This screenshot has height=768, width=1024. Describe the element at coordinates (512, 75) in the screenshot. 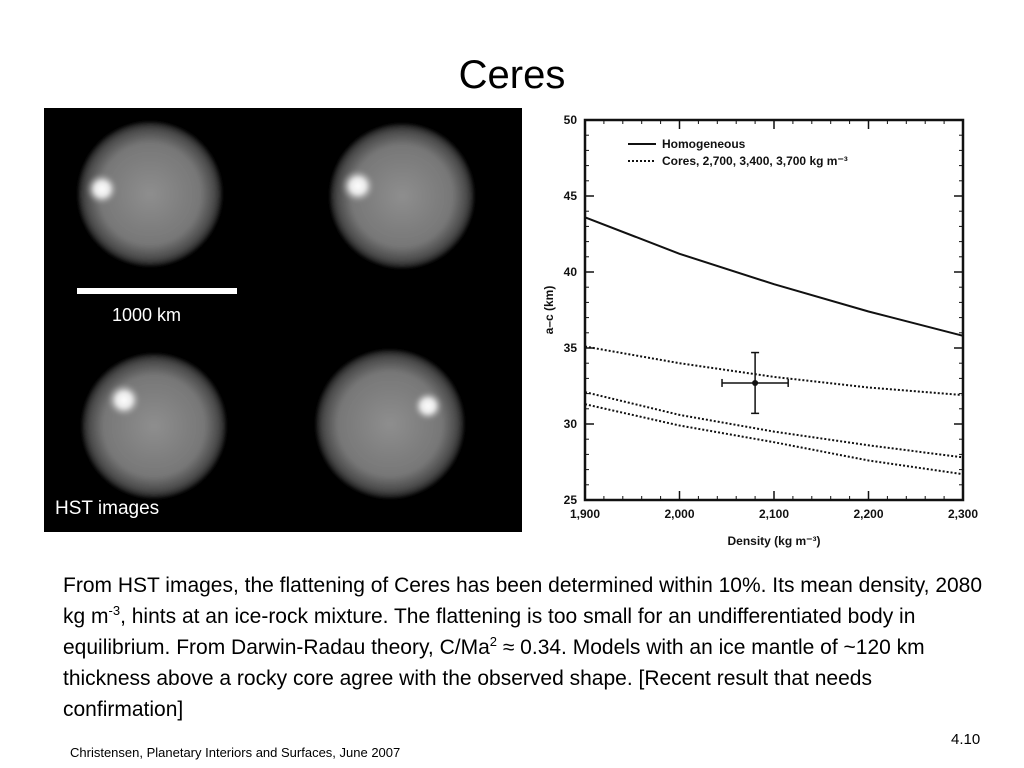

I see `slide-title: Ceres` at that location.